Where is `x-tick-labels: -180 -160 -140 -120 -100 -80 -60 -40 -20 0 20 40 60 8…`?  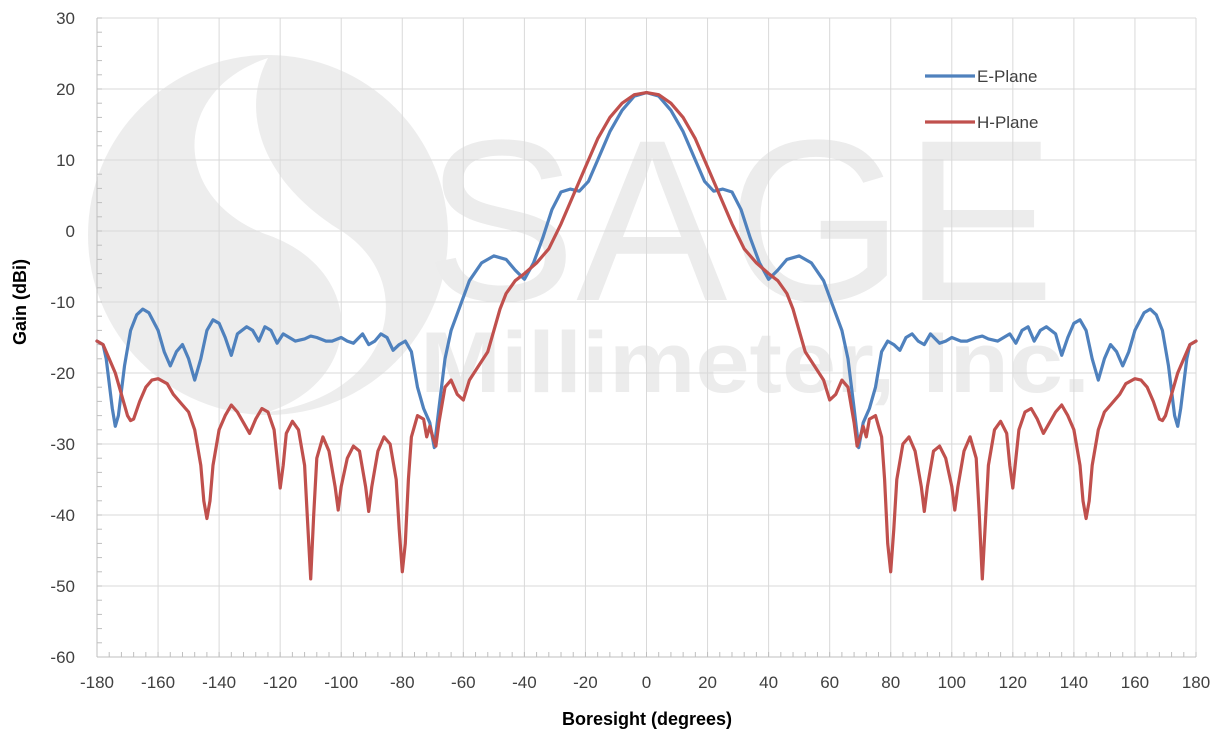
x-tick-labels: -180 -160 -140 -120 -100 -80 -60 -40 -20 0 20 40 60 8… is located at coordinates (645, 682).